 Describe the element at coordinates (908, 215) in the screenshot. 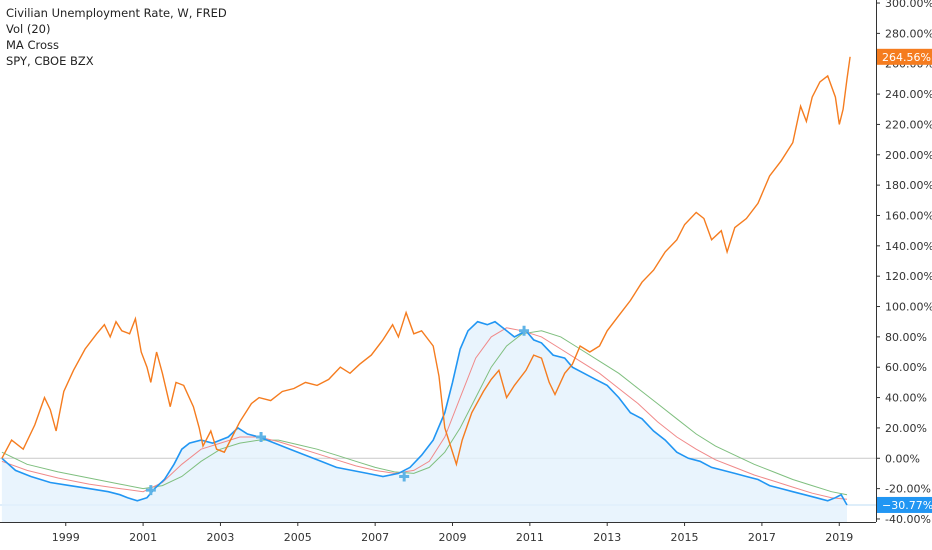

I see `y-tick-label: 160.00%` at that location.